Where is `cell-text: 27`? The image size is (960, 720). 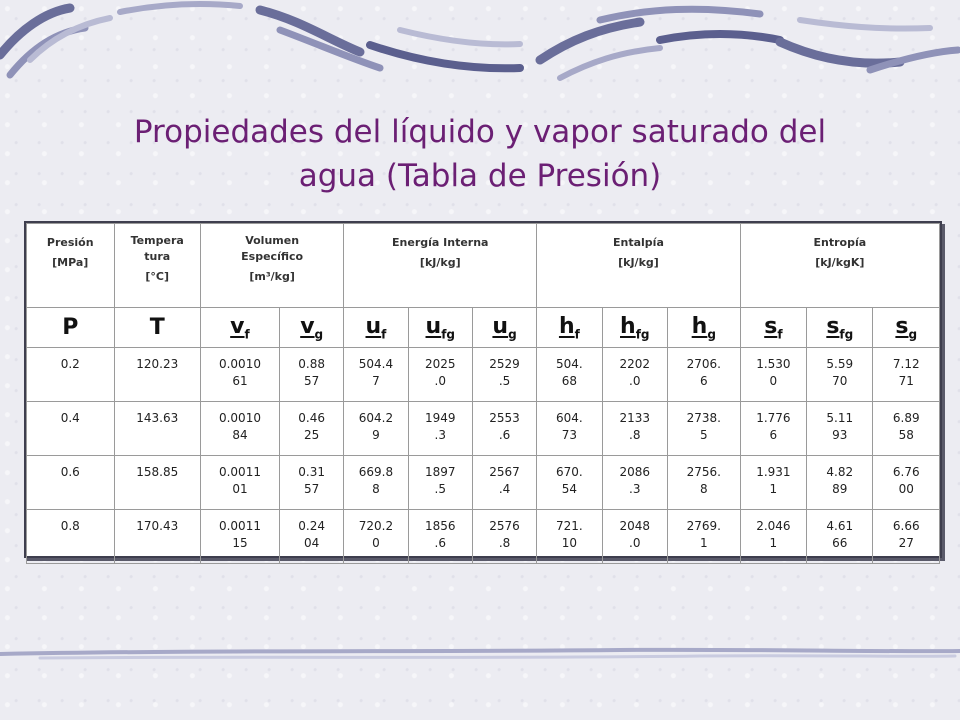 cell-text: 27 is located at coordinates (906, 543).